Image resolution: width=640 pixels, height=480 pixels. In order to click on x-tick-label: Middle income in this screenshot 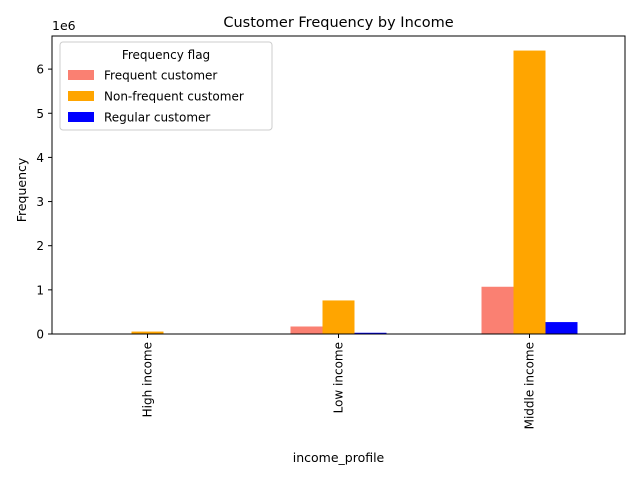, I will do `click(530, 385)`.